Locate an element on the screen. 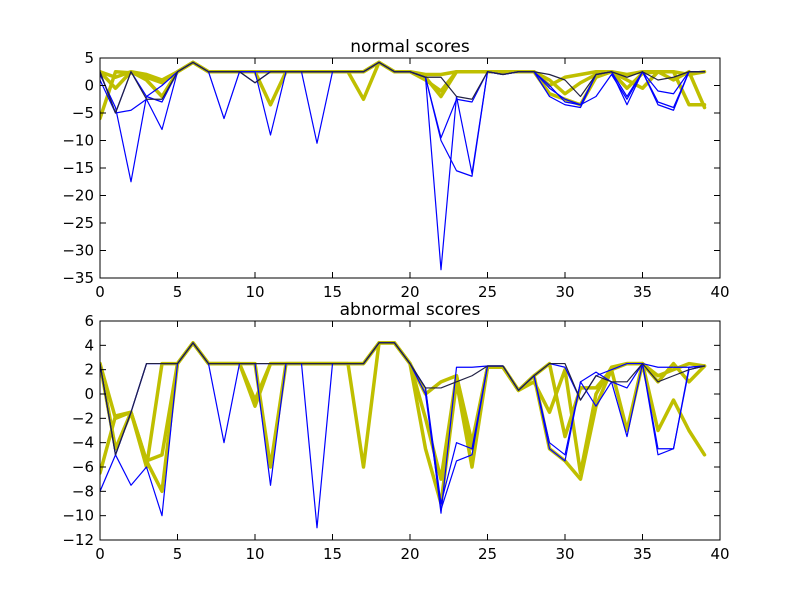  chart-title: normal scores is located at coordinates (410, 47).